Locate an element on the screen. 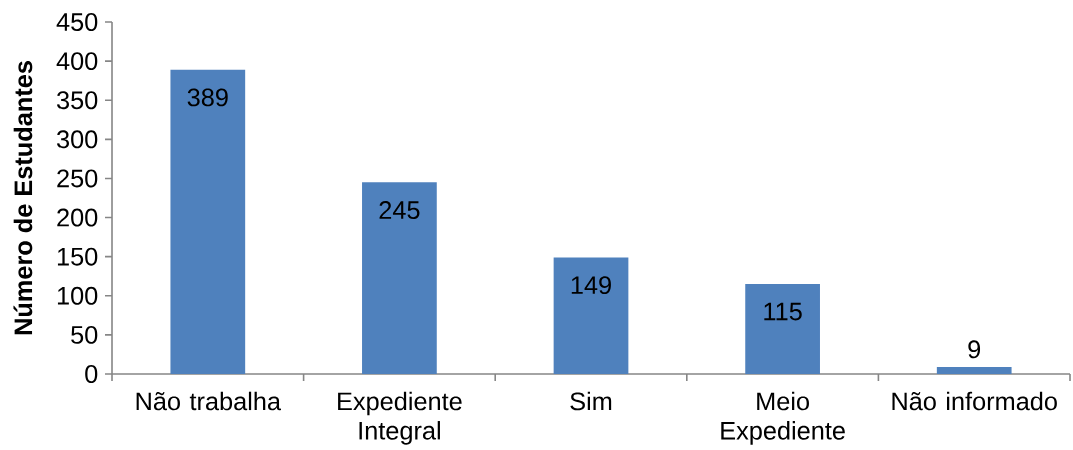  x-tick-label: Não trabalha is located at coordinates (209, 401).